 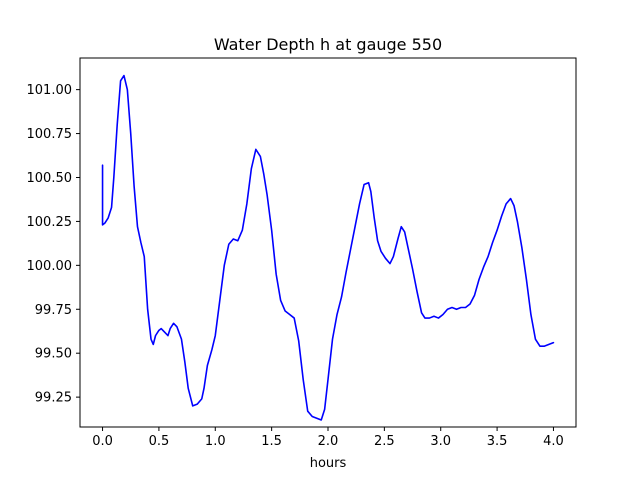 I want to click on y-tick-label: 99.25, so click(x=53, y=398).